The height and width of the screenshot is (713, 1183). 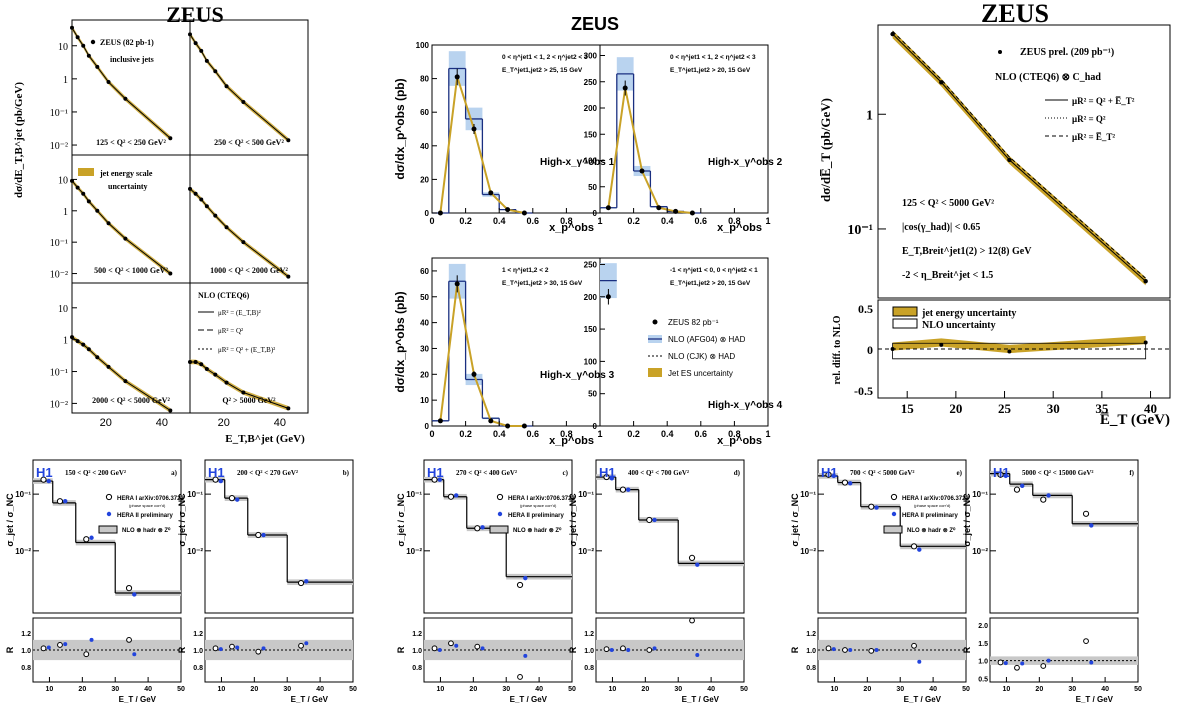 What do you see at coordinates (745, 405) in the screenshot?
I see `zeus2-panel-label: High-x_γ^obs 4` at bounding box center [745, 405].